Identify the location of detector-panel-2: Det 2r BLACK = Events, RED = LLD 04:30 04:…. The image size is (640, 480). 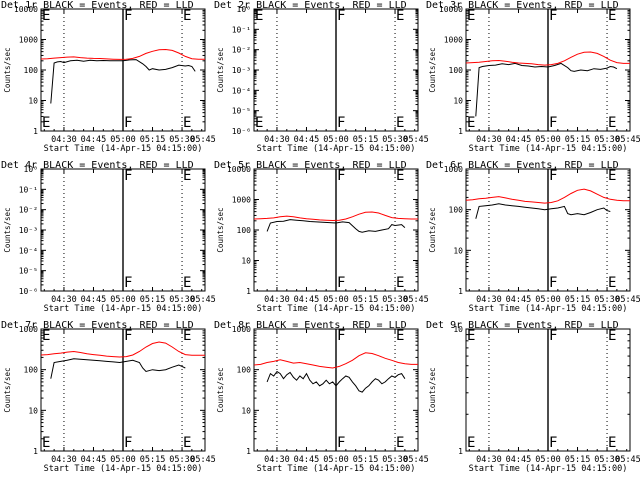
(321, 77).